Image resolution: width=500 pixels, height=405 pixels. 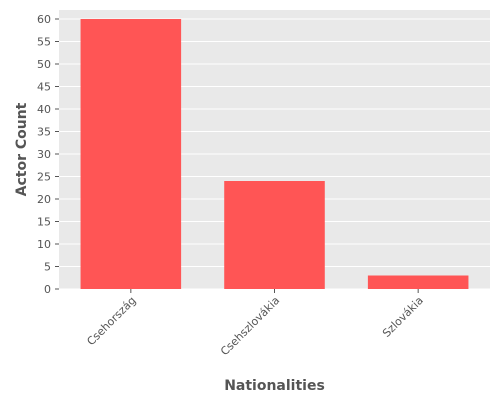 I want to click on y-tick-label: 20, so click(x=44, y=199).